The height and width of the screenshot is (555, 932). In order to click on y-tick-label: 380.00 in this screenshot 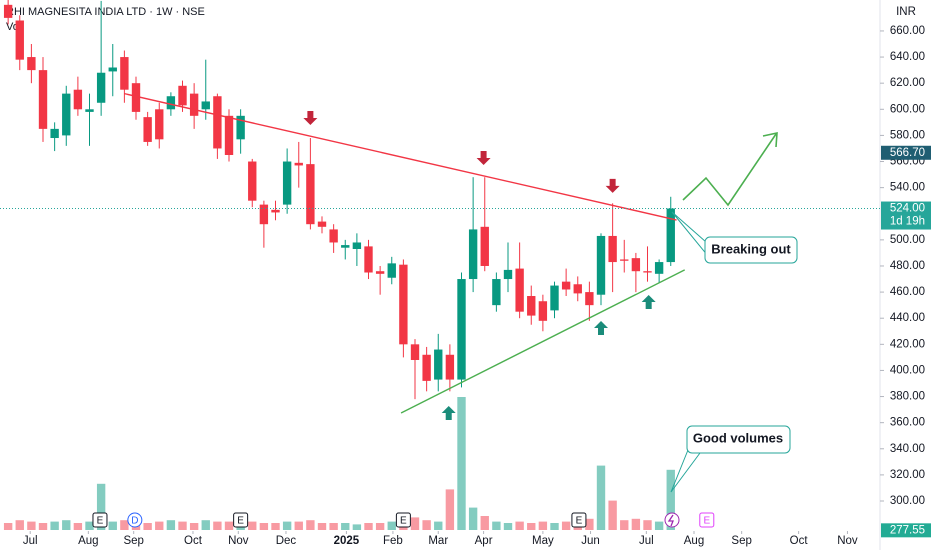, I will do `click(907, 397)`.